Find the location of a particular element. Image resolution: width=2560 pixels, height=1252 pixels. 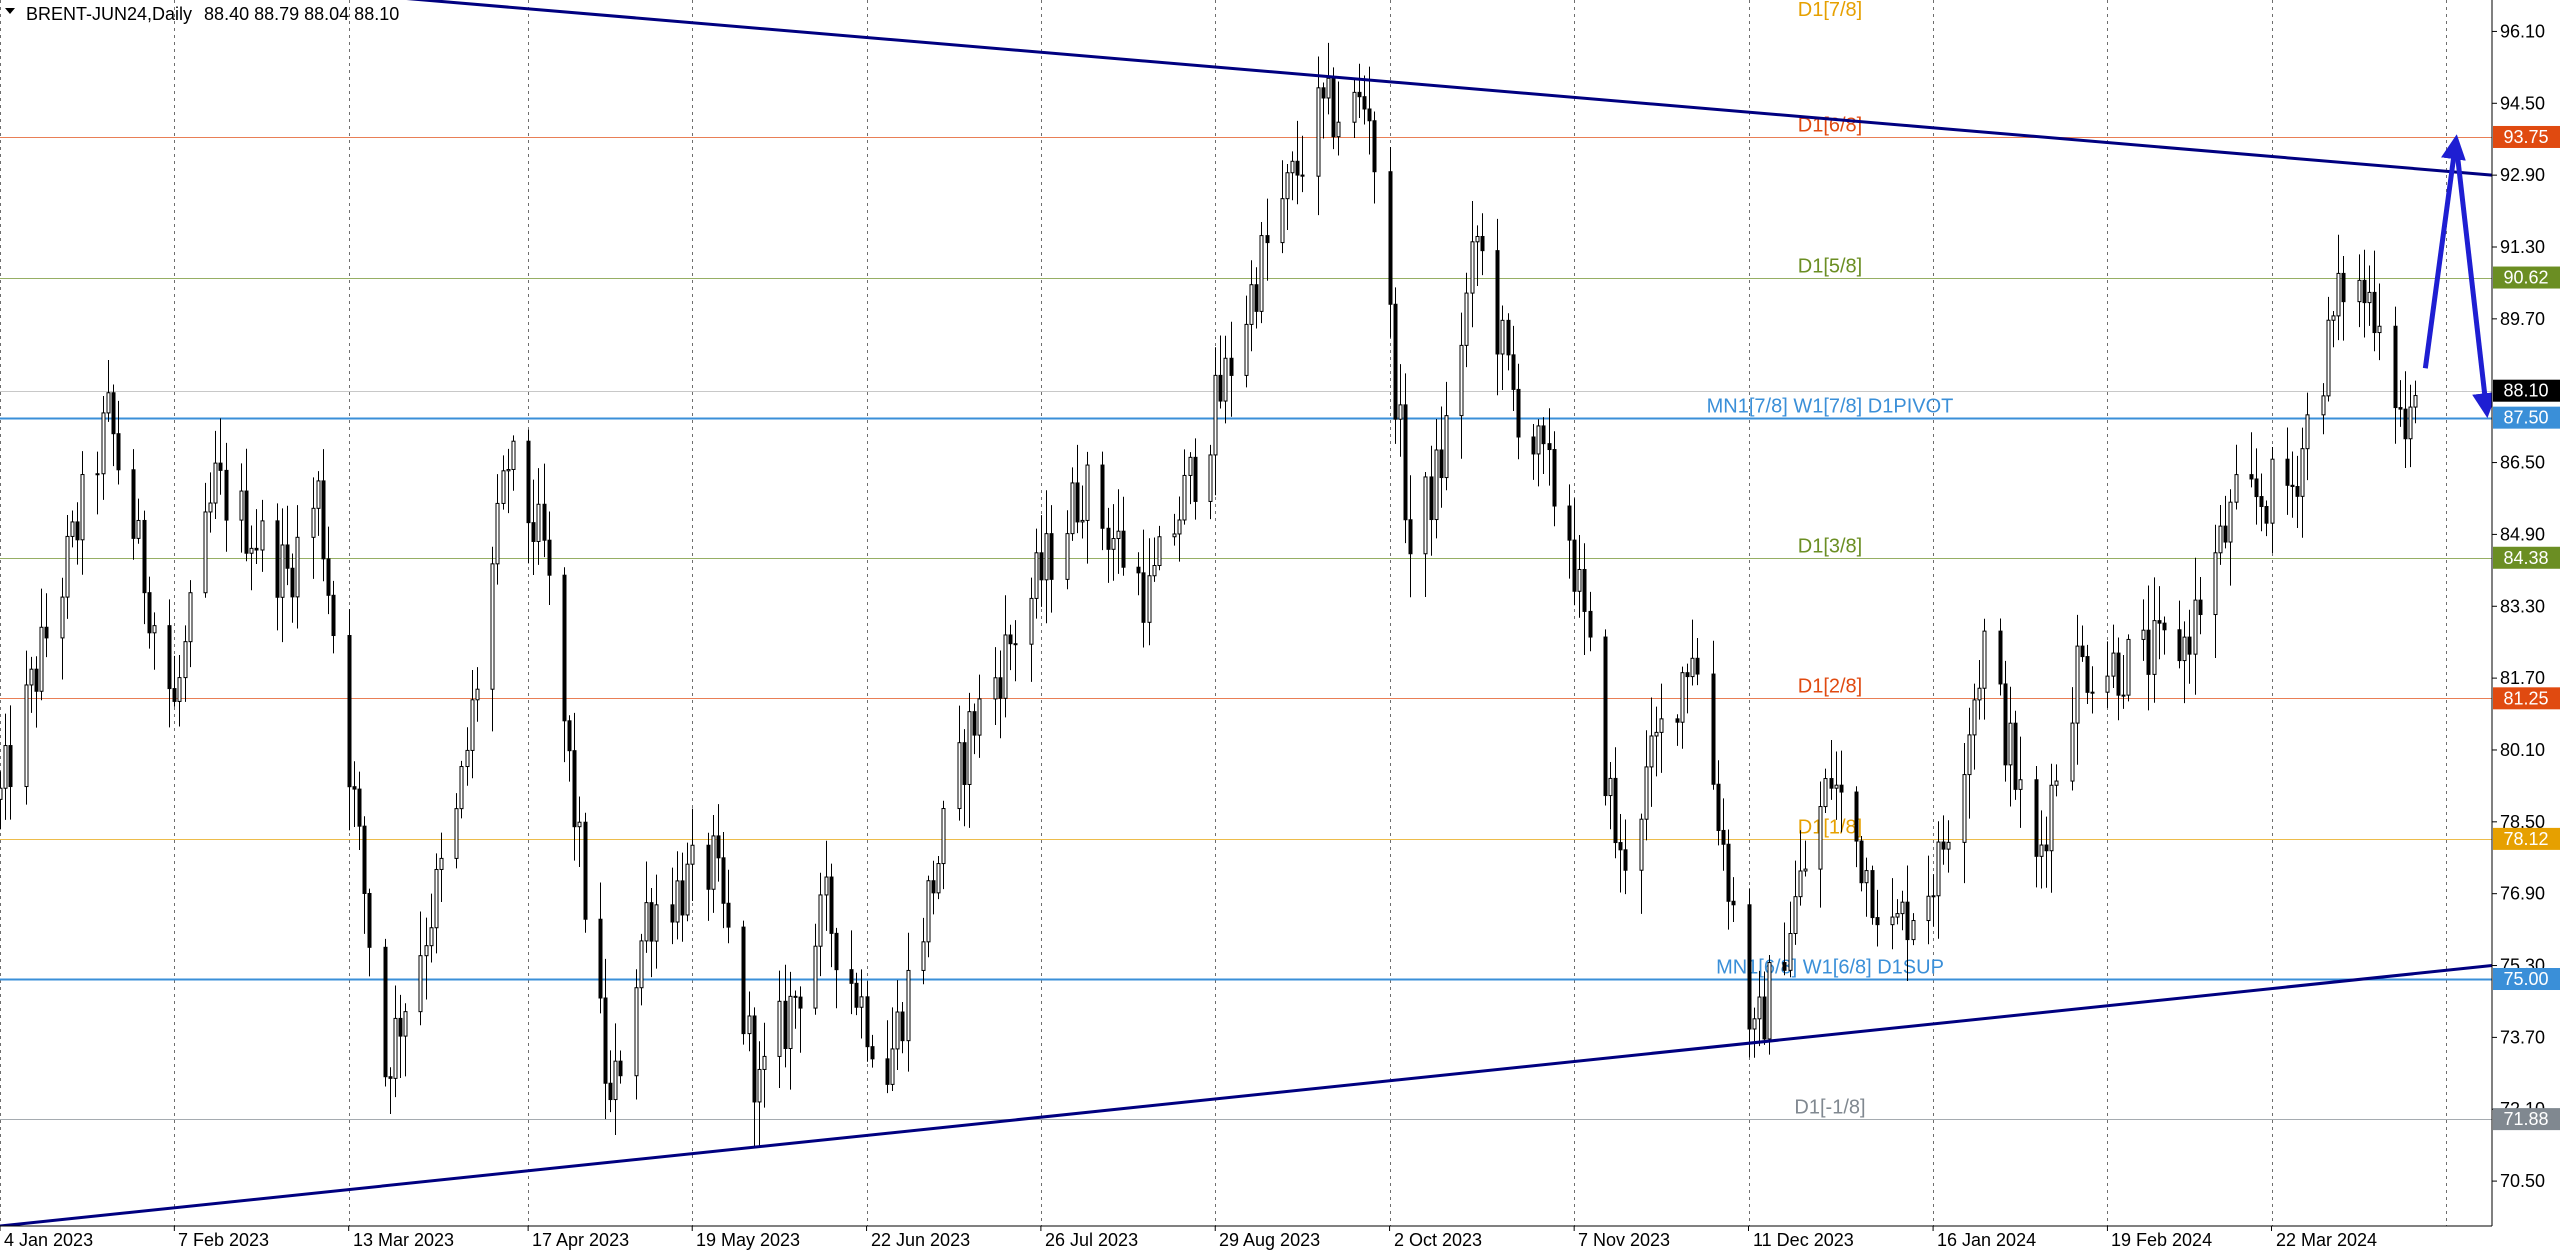

dropdown-triangle-icon is located at coordinates (10, 11).